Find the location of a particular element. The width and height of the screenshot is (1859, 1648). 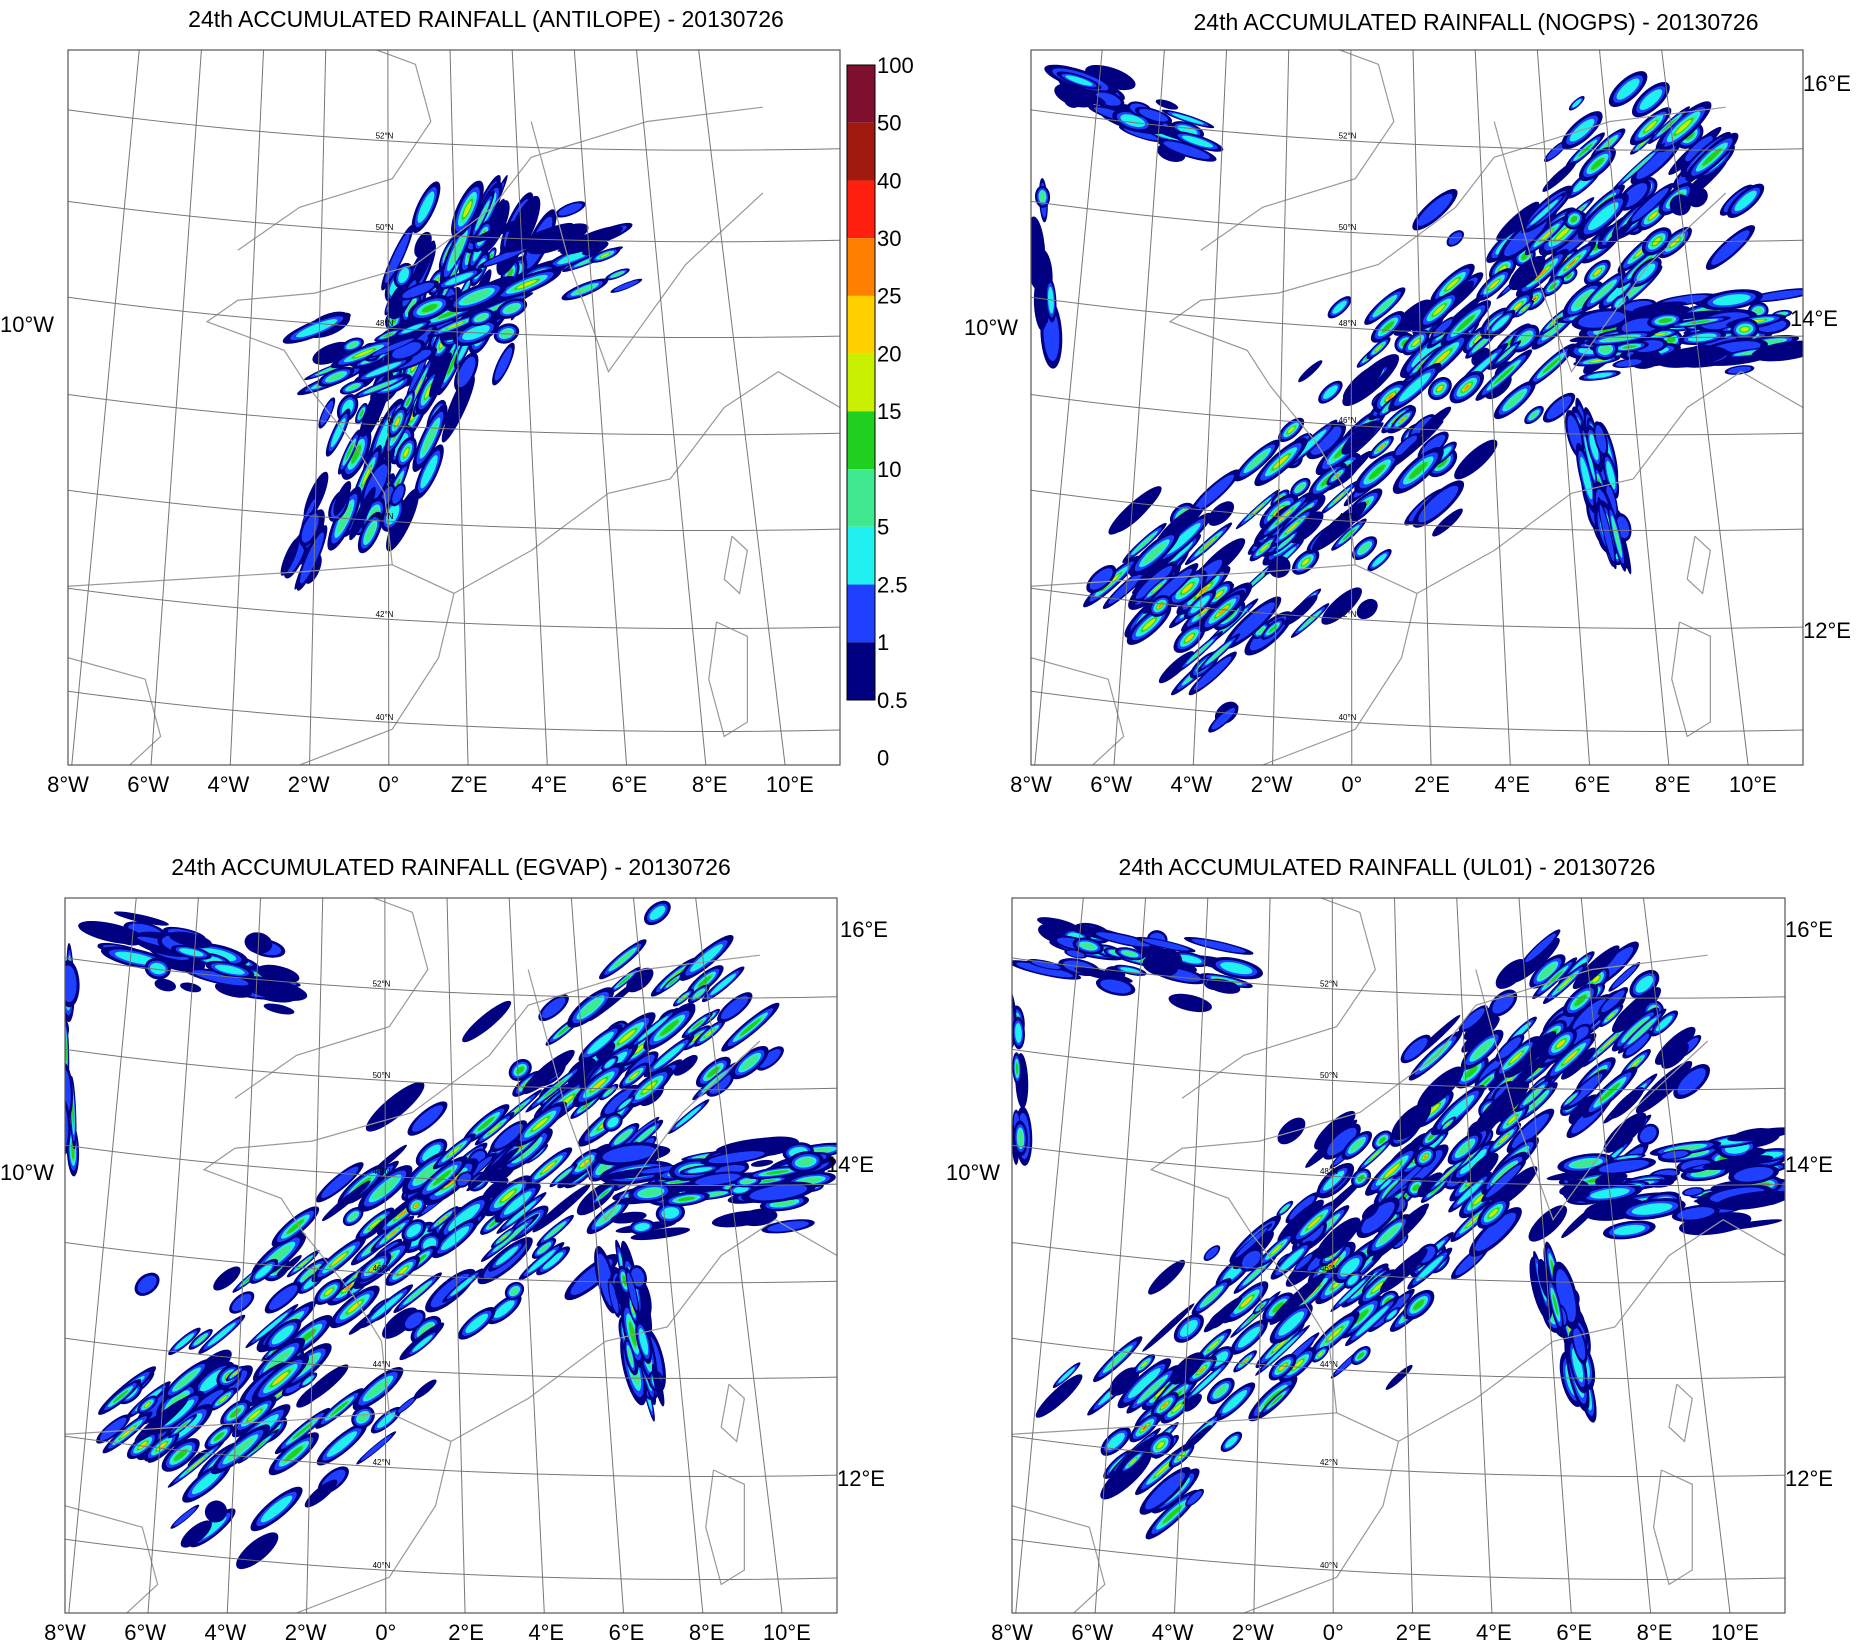

rainfall-field is located at coordinates (461, 382).